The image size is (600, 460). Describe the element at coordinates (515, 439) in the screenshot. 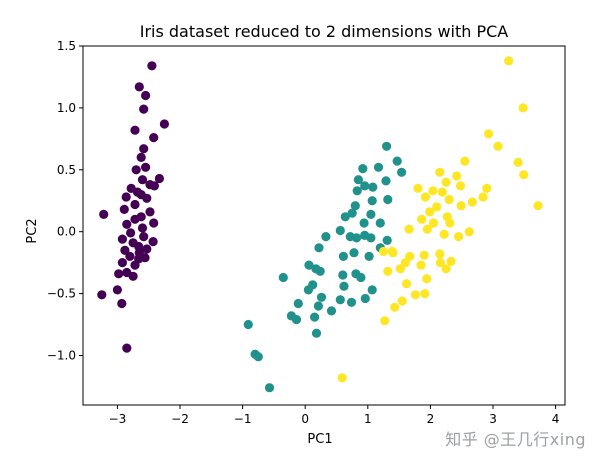

I see `watermark: 知乎 @王几行xing` at that location.